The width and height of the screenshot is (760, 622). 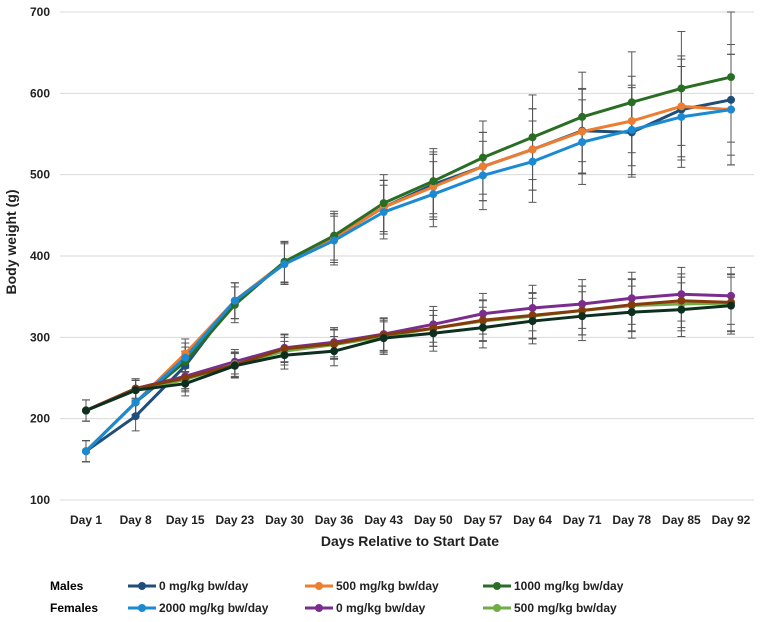 I want to click on x-tick-label: Day 43, so click(x=383, y=520).